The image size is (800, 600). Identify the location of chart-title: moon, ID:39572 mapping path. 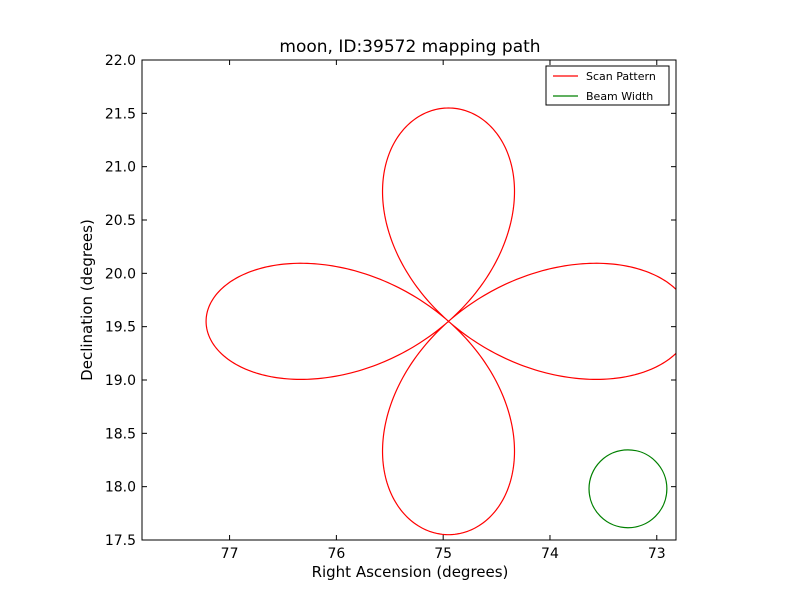
(409, 47).